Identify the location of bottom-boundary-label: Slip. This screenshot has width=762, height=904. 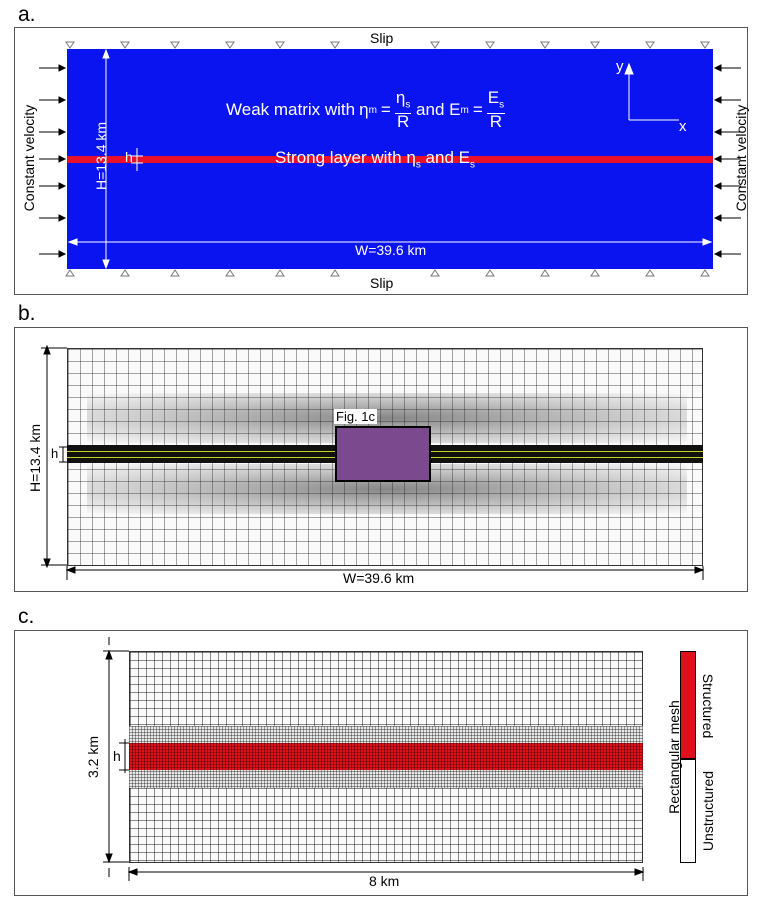
(382, 283).